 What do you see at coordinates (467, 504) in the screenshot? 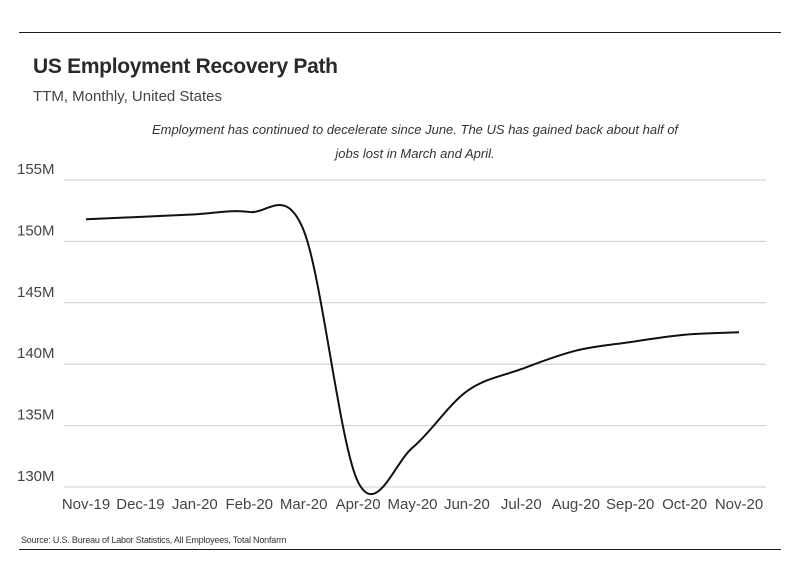
I see `x-tick-label: Jun-20` at bounding box center [467, 504].